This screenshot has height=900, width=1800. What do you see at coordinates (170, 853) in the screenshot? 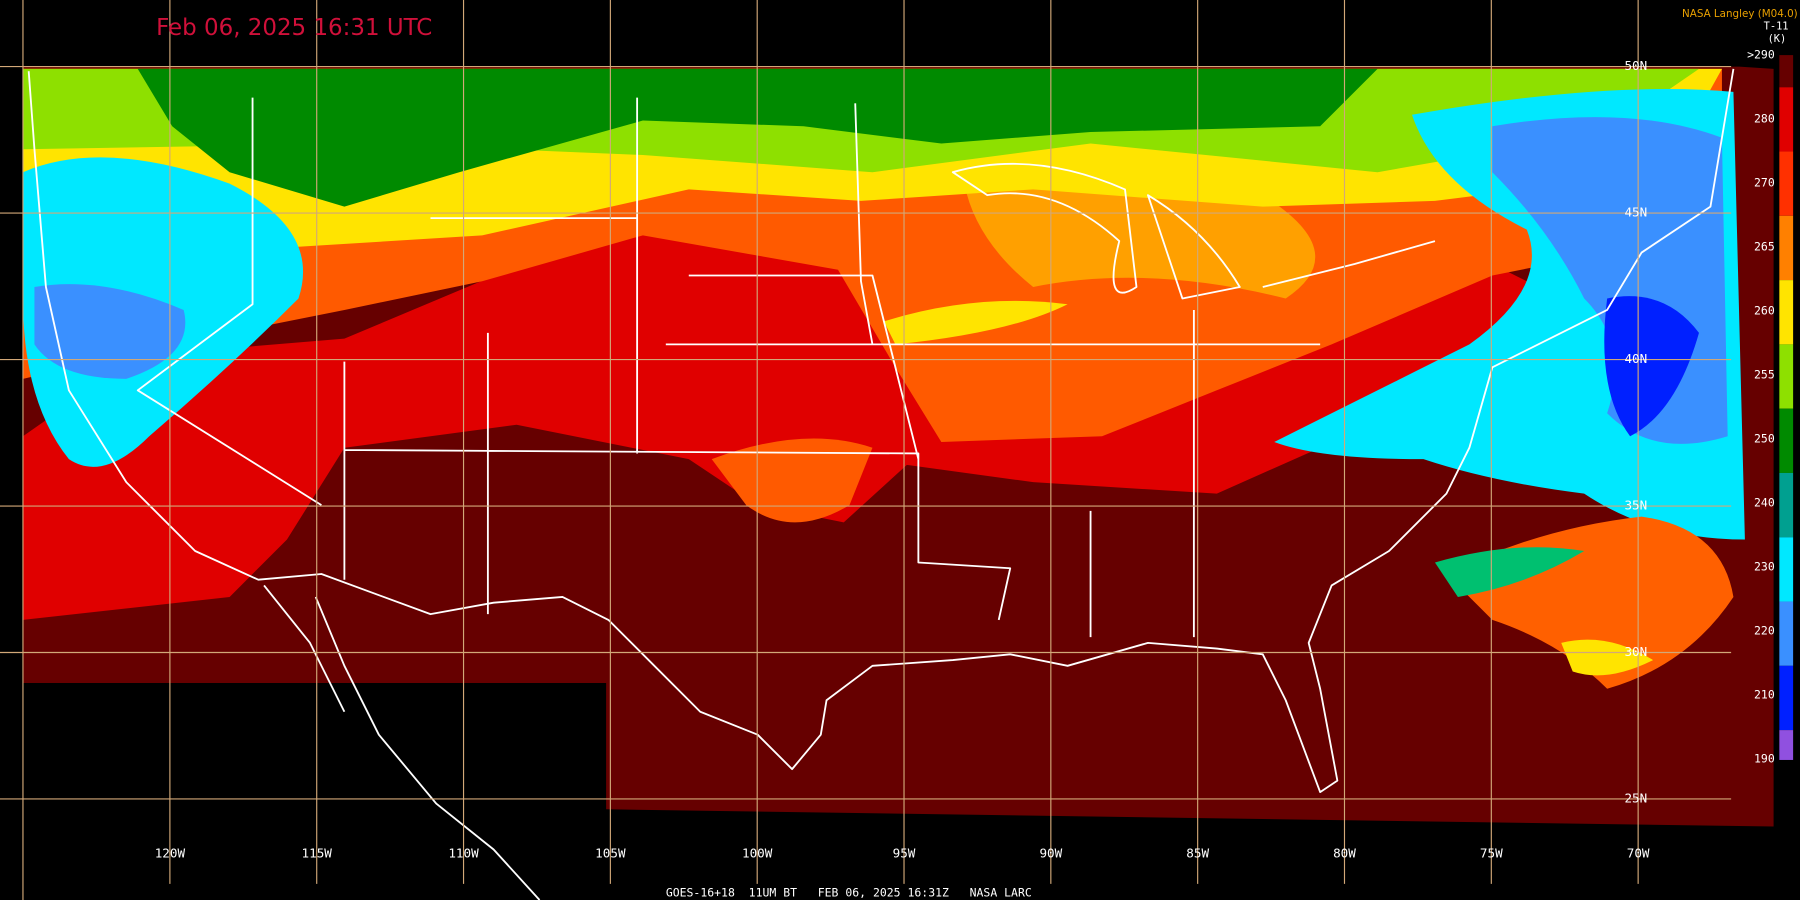
I see `longitude-label: 120W` at bounding box center [170, 853].